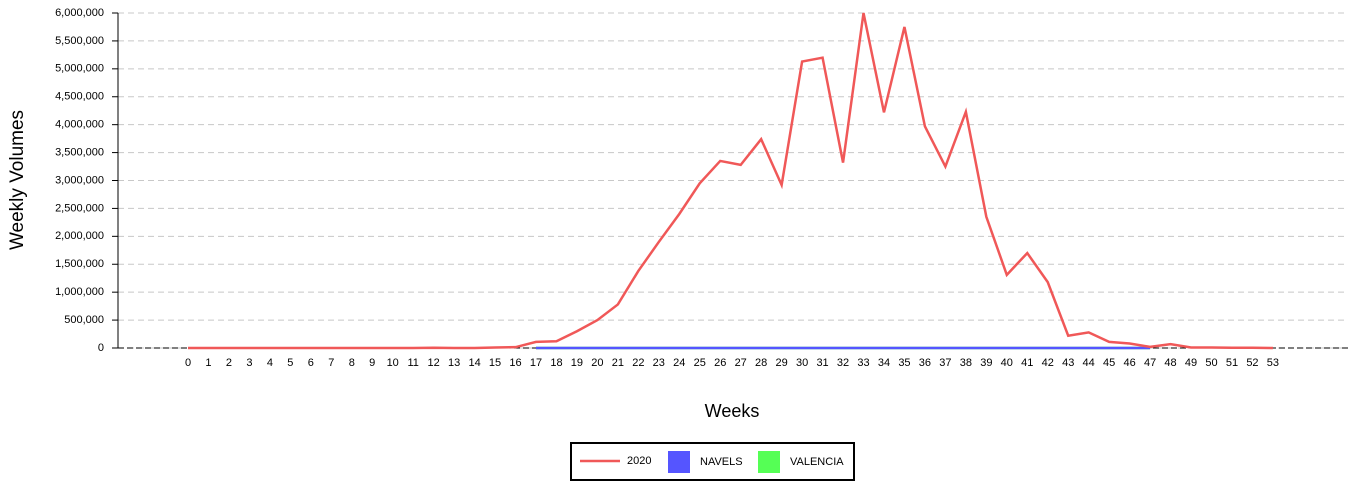 This screenshot has height=487, width=1350. I want to click on x-tick-label: 3, so click(249, 363).